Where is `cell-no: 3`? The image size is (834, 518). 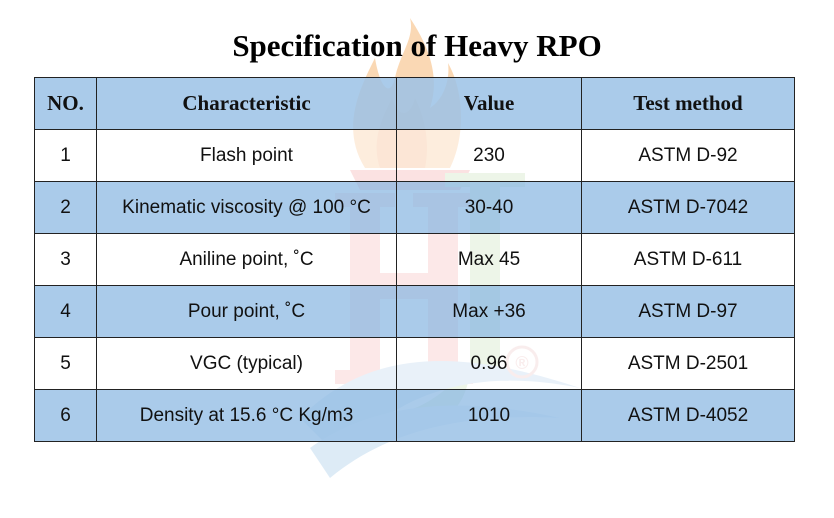 cell-no: 3 is located at coordinates (65, 259).